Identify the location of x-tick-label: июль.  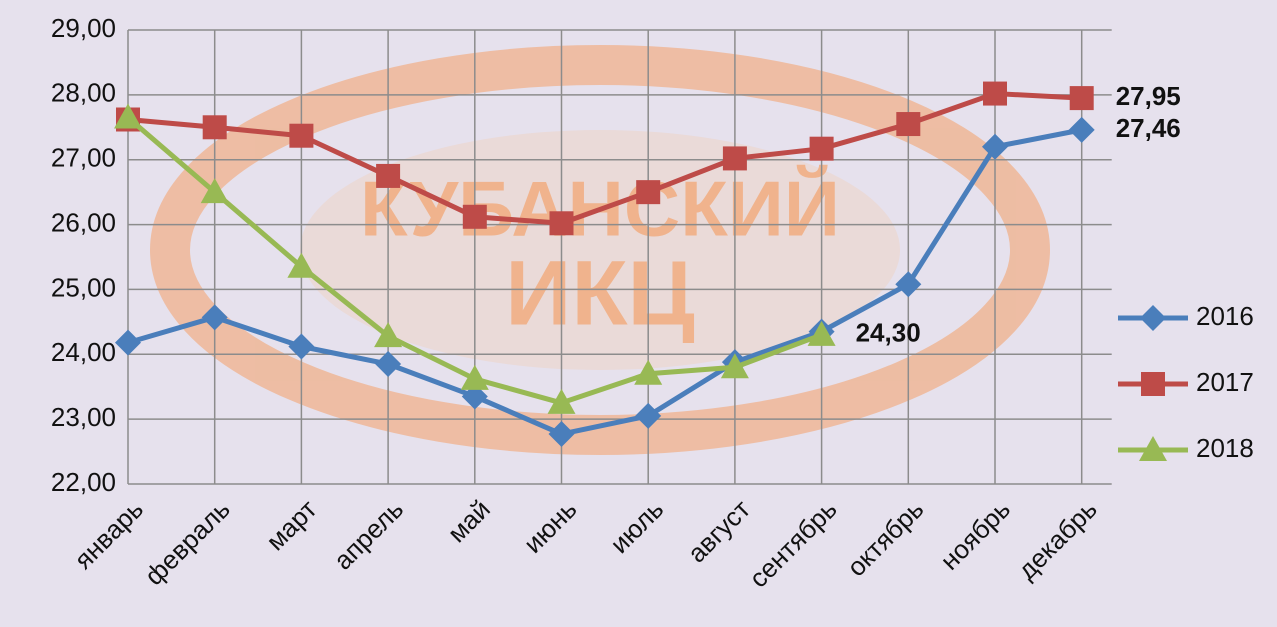
(636, 526).